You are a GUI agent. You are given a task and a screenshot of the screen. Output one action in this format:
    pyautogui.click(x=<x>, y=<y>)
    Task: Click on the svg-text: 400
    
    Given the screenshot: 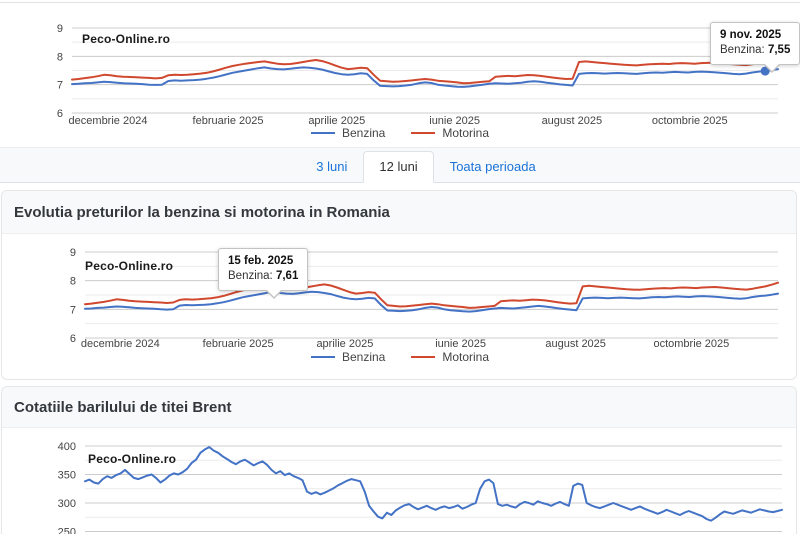 What is the action you would take?
    pyautogui.click(x=67, y=447)
    